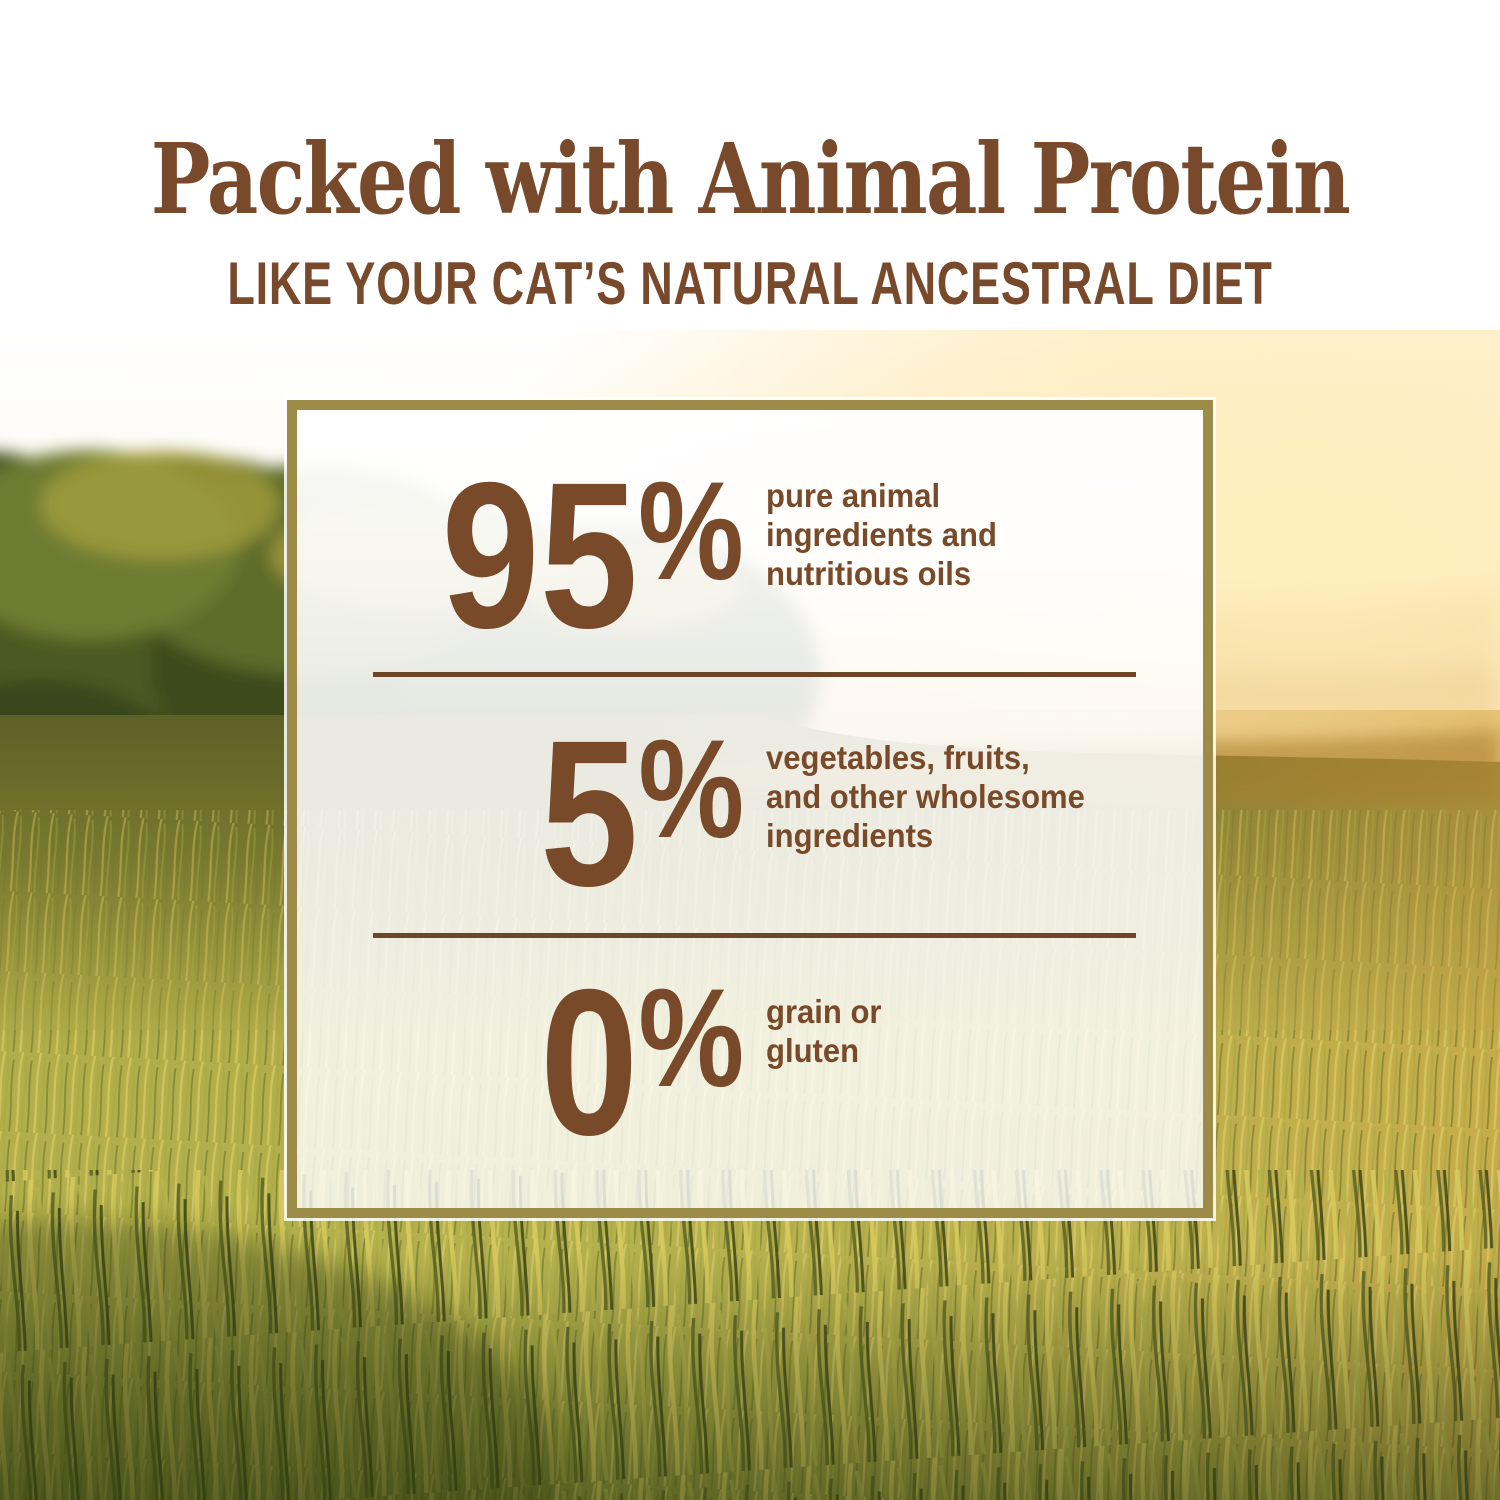  What do you see at coordinates (750, 283) in the screenshot?
I see `subheadline: LIKE YOUR CAT’S NATURAL ANCESTRAL DIET` at bounding box center [750, 283].